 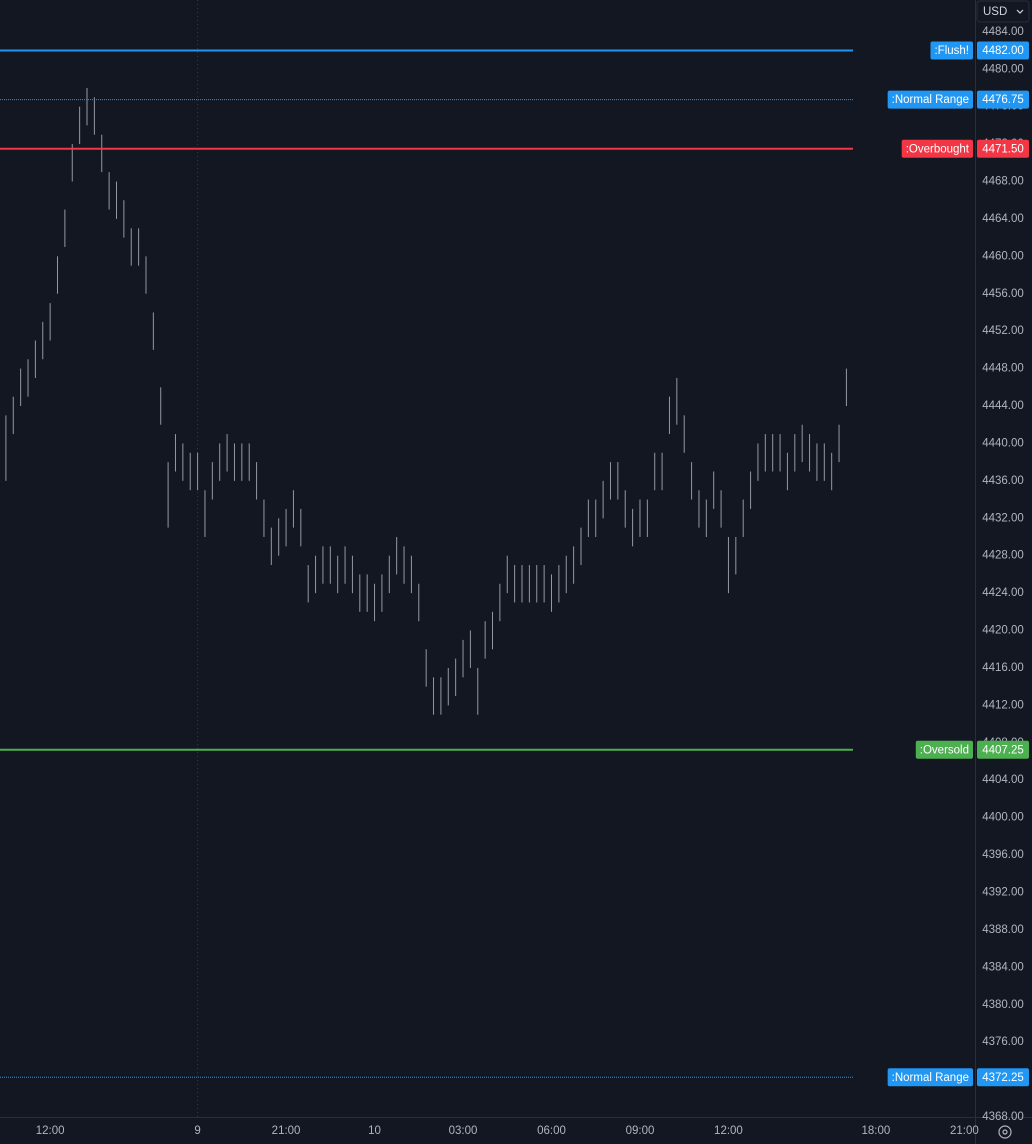 I want to click on level-price: 4471.50, so click(x=1003, y=149).